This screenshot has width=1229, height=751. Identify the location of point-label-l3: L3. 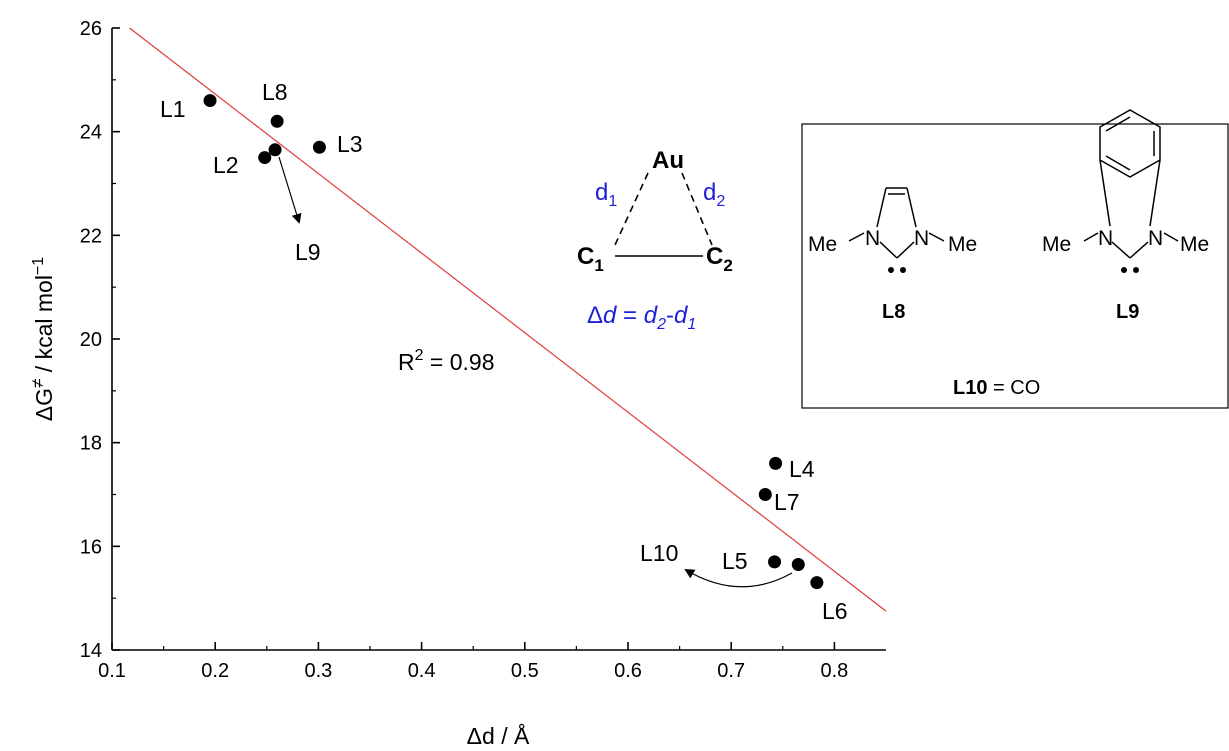
(350, 144).